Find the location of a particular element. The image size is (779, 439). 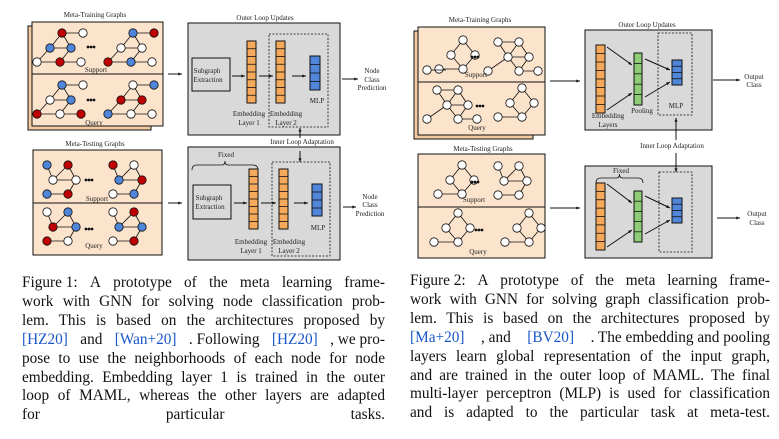

f1-output-label-2: Class is located at coordinates (369, 205).